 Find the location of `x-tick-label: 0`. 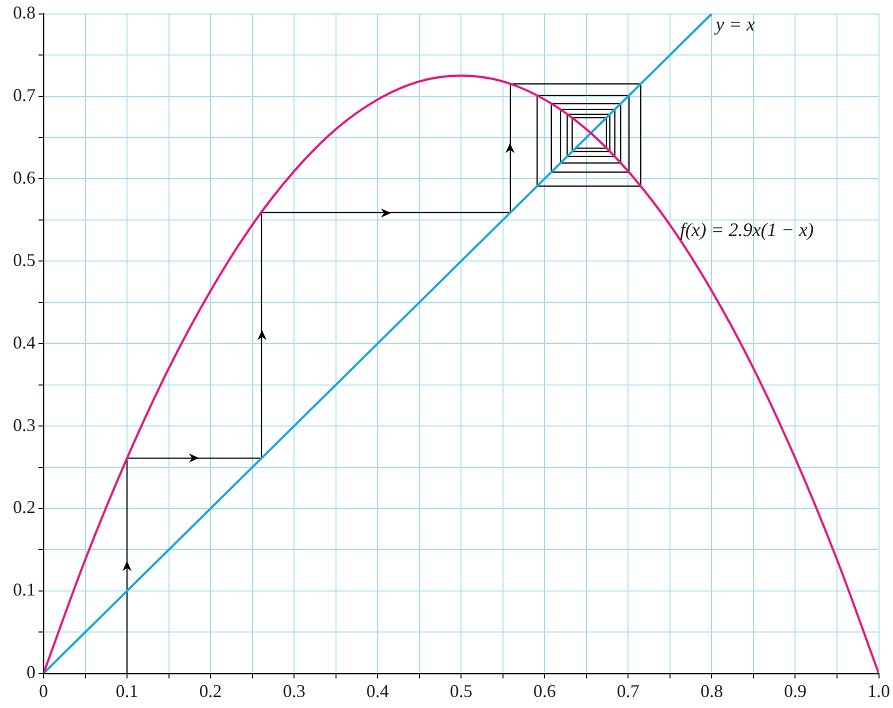

x-tick-label: 0 is located at coordinates (43, 690).